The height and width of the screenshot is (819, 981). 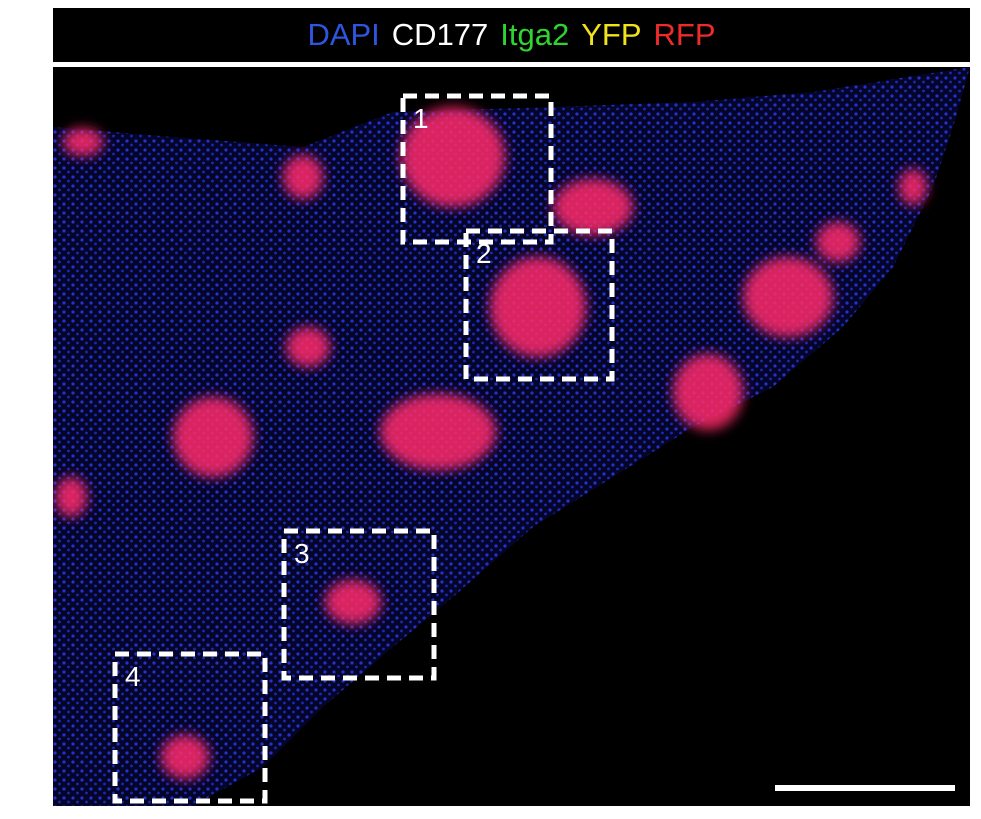 What do you see at coordinates (133, 676) in the screenshot?
I see `roi-label: 4` at bounding box center [133, 676].